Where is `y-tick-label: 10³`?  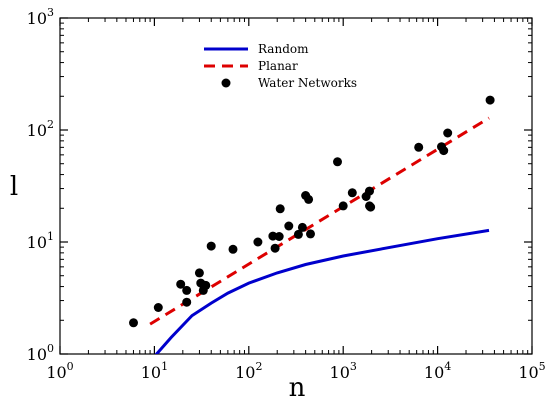
y-tick-label: 10³ is located at coordinates (40, 17).